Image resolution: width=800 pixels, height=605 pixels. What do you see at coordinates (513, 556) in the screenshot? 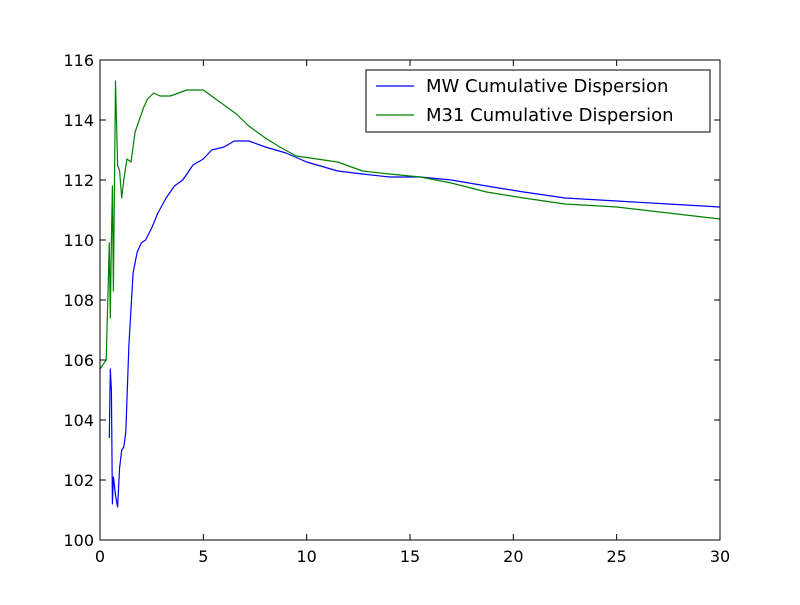
I see `x-tick-label-4: 20` at bounding box center [513, 556].